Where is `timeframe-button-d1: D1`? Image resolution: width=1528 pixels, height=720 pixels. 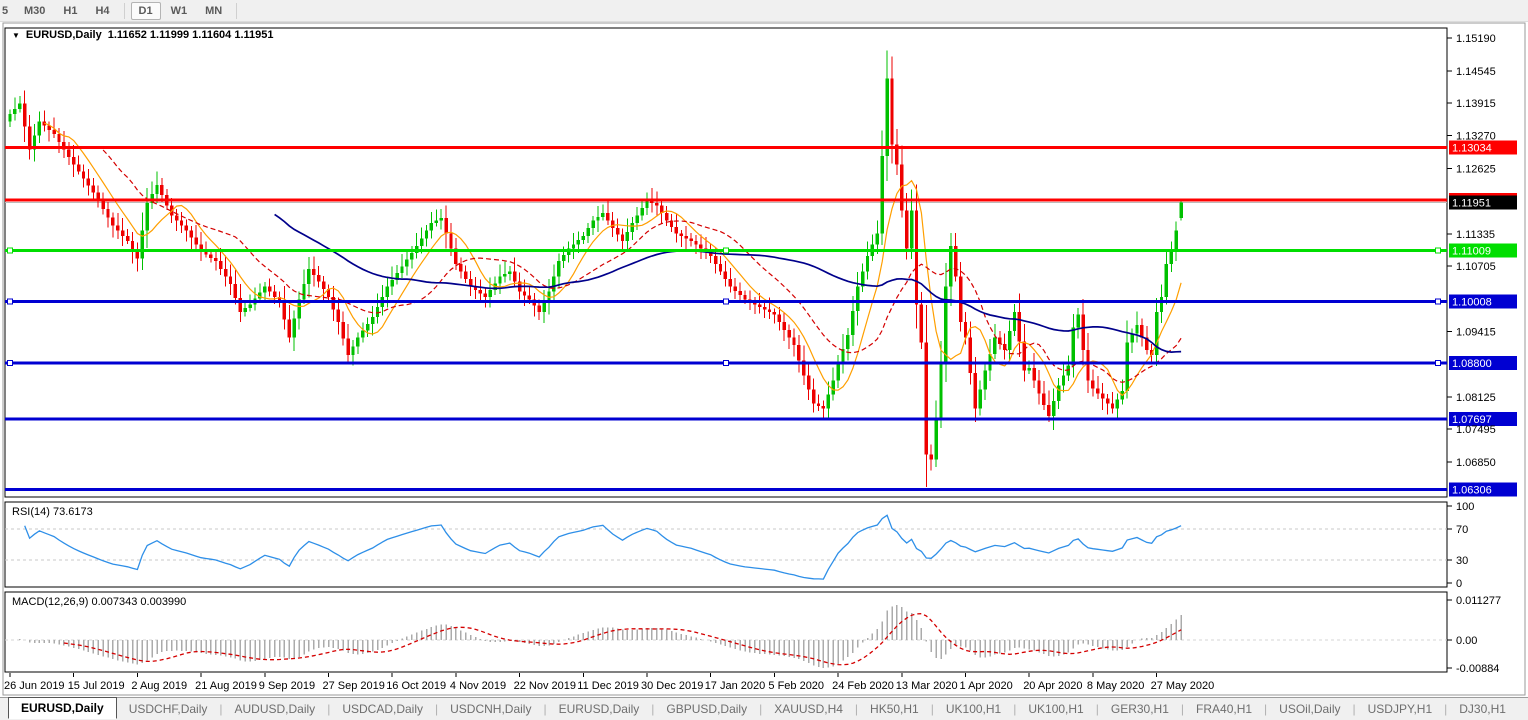
timeframe-button-d1: D1 is located at coordinates (145, 10).